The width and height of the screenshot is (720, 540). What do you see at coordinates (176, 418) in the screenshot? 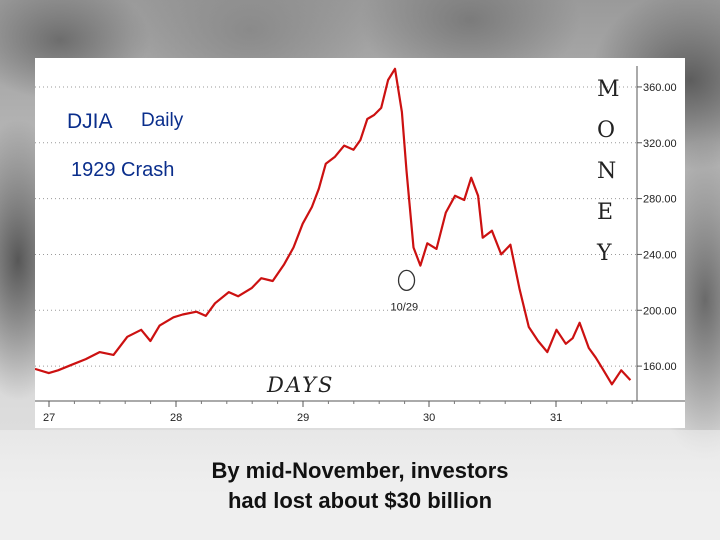
I see `x-tick-label: 28` at bounding box center [176, 418].